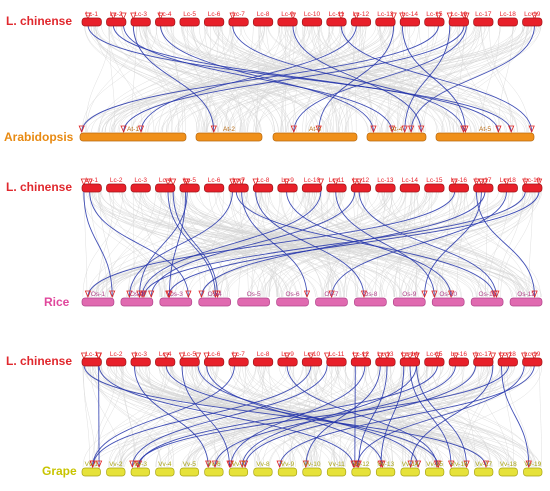 This screenshot has width=550, height=491. I want to click on top-chromosome-label: Lc-13, so click(385, 354).